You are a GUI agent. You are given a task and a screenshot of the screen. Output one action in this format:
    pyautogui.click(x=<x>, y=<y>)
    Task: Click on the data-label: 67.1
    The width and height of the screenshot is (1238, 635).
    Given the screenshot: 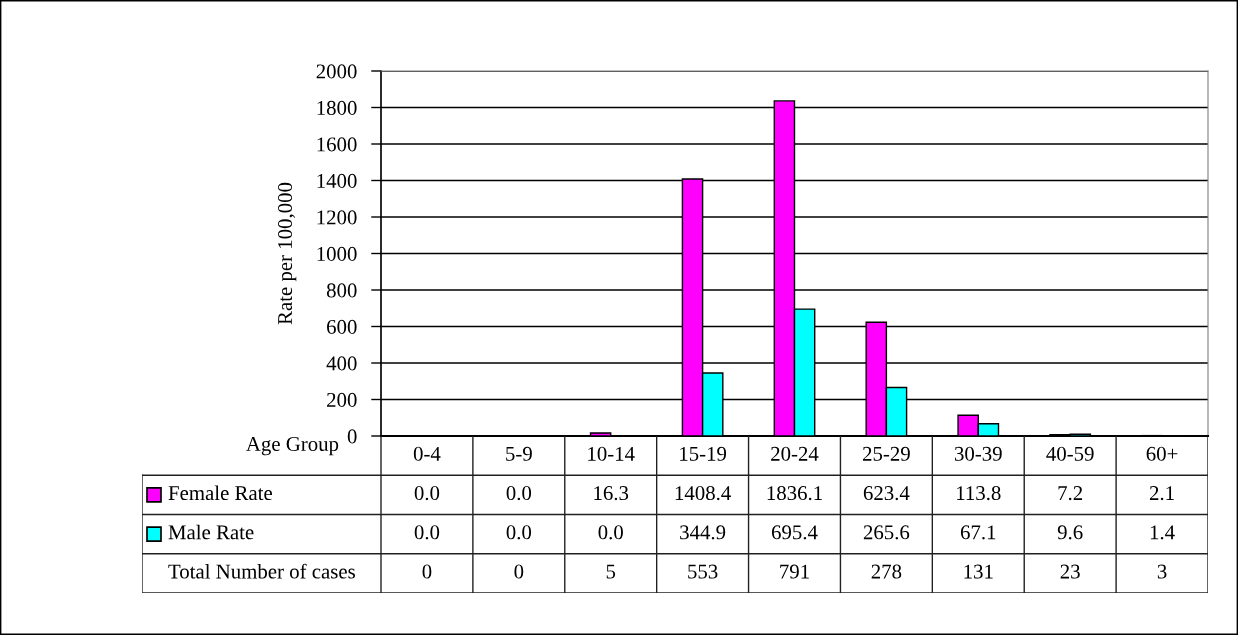 What is the action you would take?
    pyautogui.click(x=978, y=532)
    